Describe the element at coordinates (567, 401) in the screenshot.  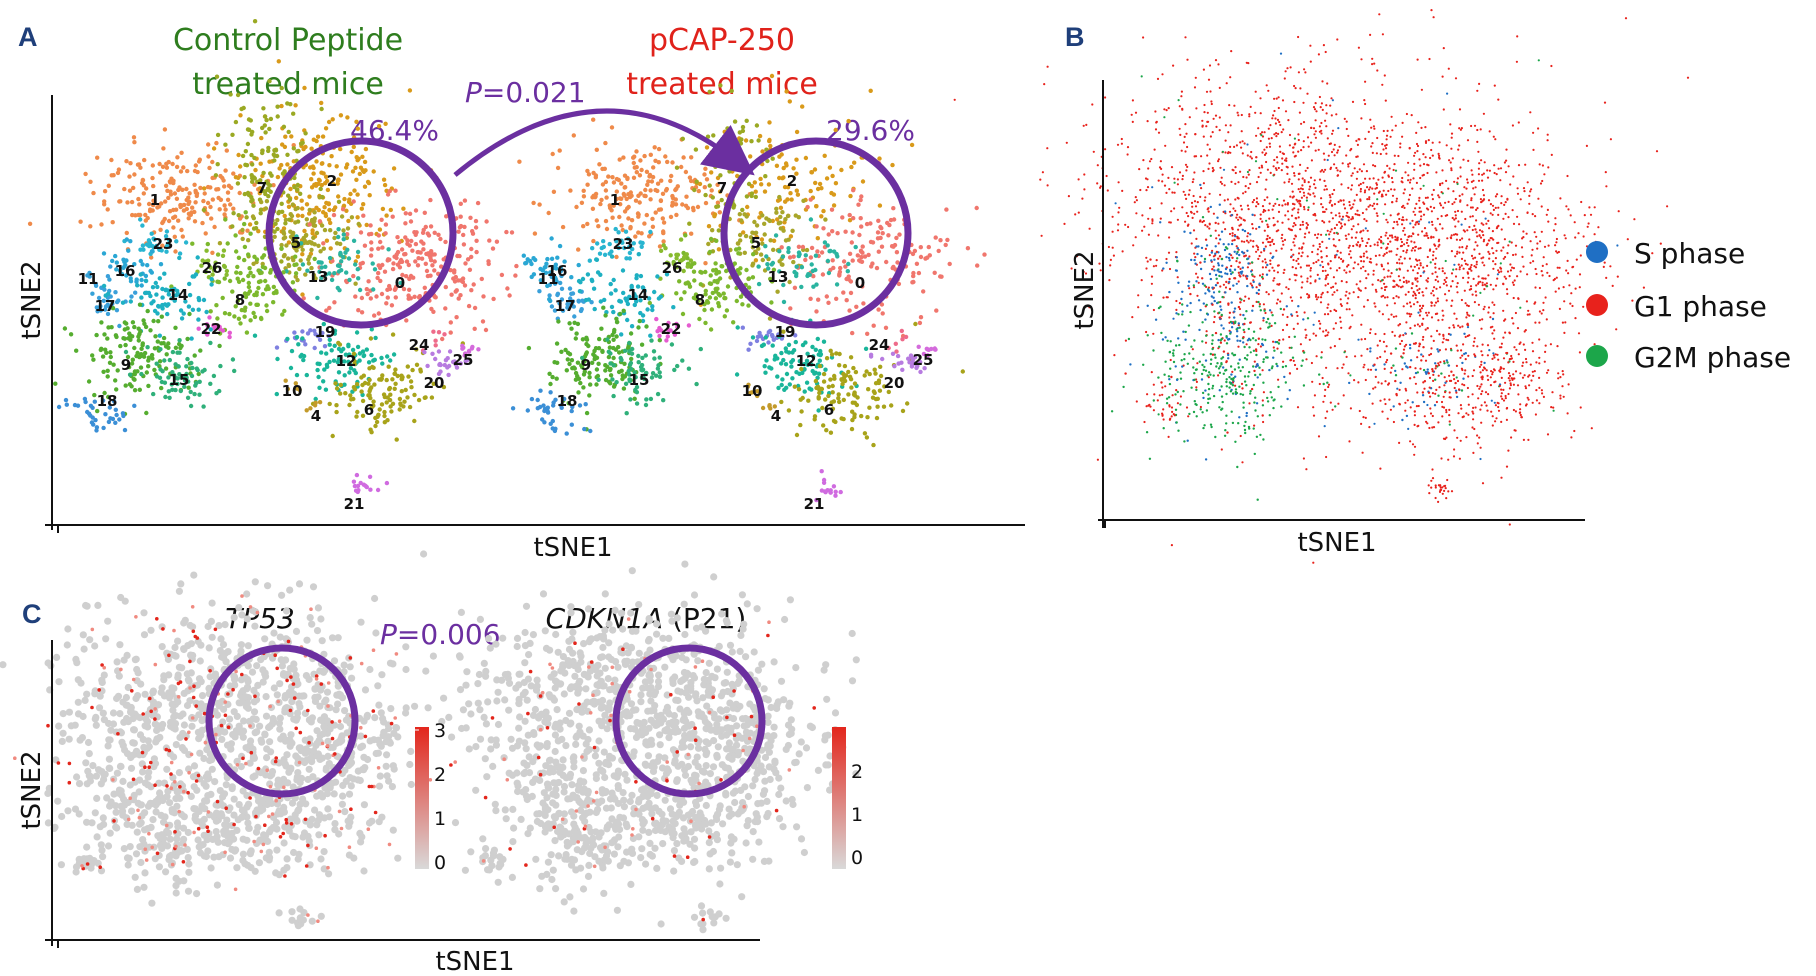
I see `cluster-label-18: 18` at that location.